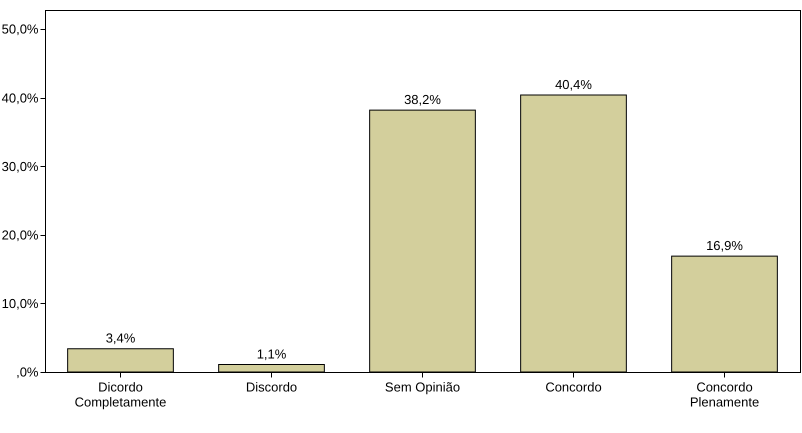  Describe the element at coordinates (20, 234) in the screenshot. I see `y-tick-label: 20,0%` at that location.